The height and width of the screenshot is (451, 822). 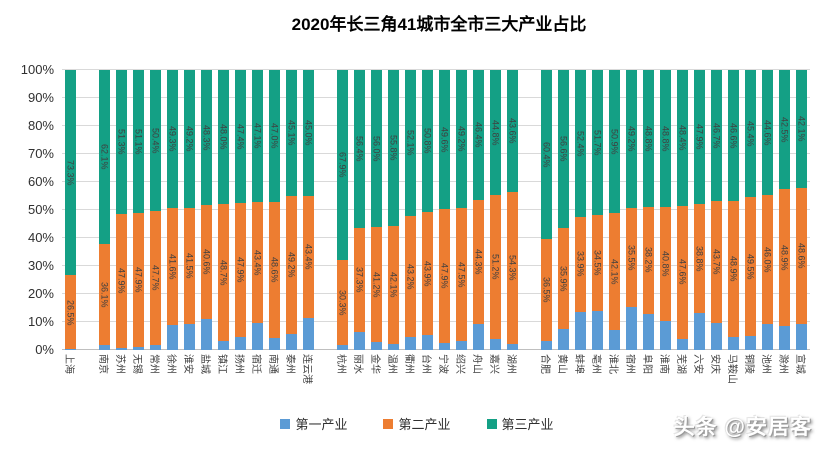 I want to click on x-axis-label: 温州, so click(x=391, y=364).